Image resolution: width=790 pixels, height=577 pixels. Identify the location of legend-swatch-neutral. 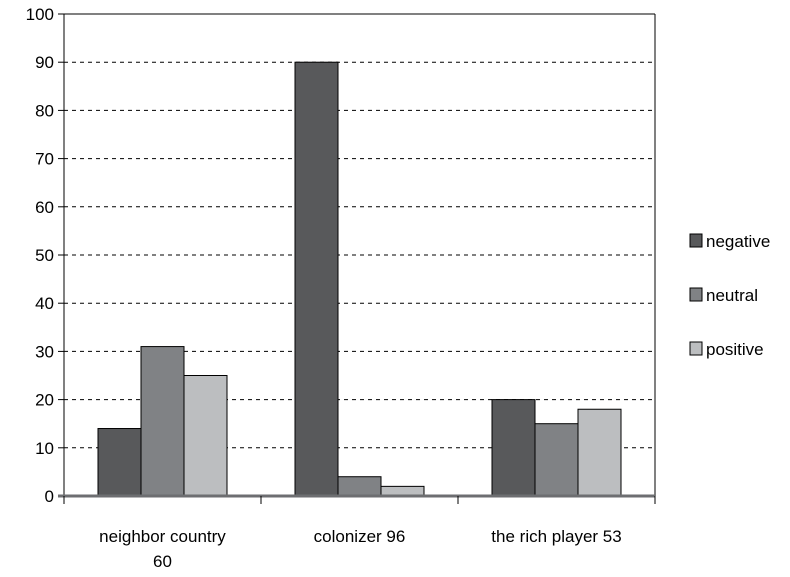
(696, 294).